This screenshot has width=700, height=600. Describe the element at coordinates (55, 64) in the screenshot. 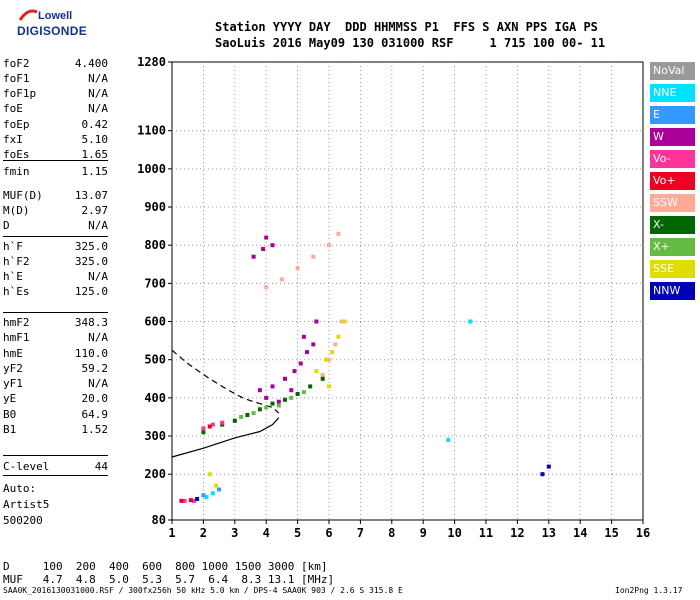

I see `param-row-fof2: foF2 4.400` at that location.